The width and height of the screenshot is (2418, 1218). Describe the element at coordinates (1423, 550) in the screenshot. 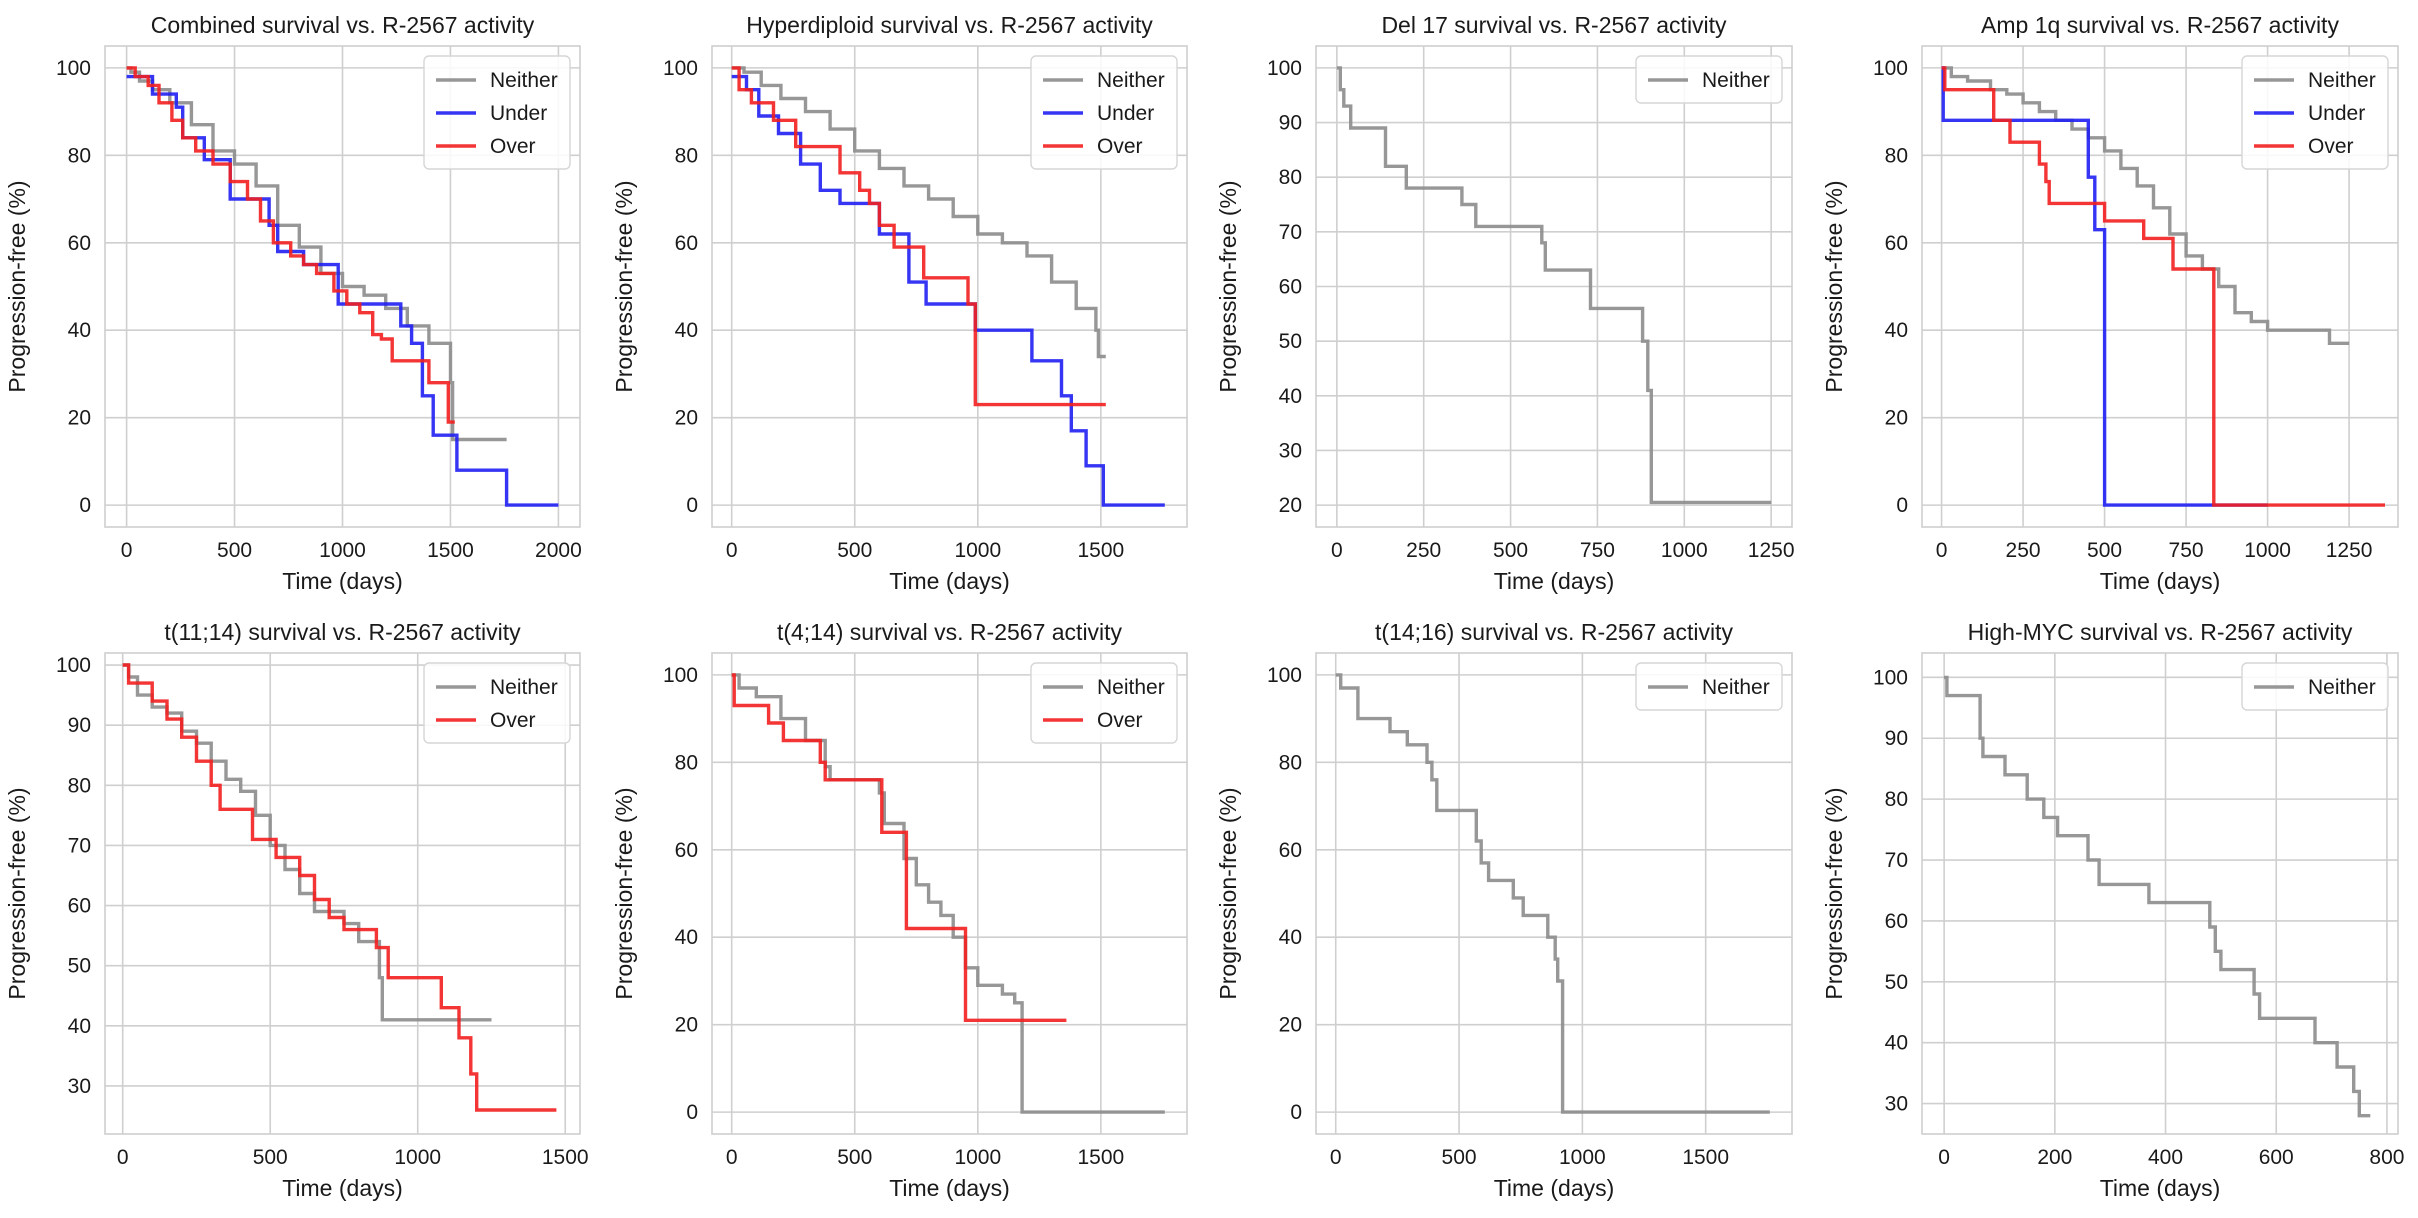

I see `x-tick-label: 250` at that location.